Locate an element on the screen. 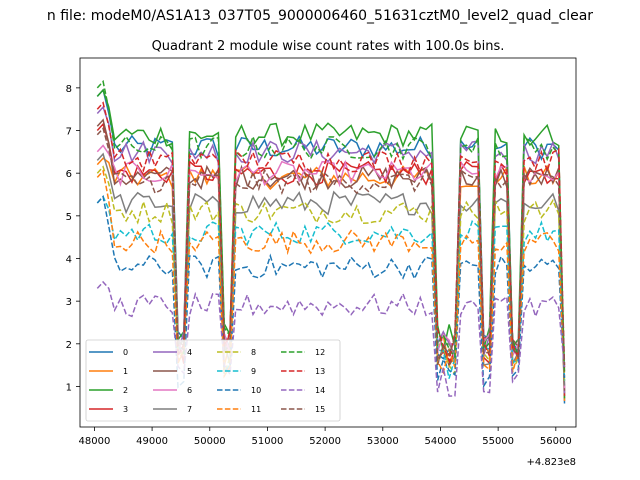  legend-label-8: 8 is located at coordinates (253, 352).